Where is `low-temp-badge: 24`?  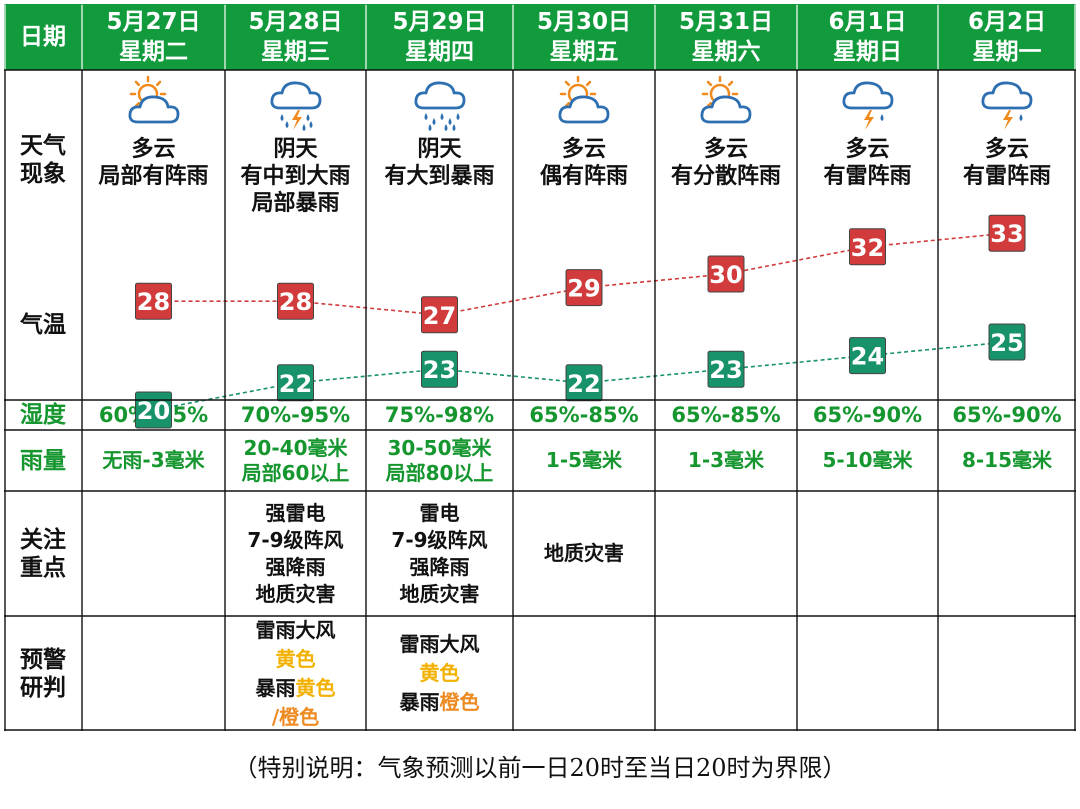
low-temp-badge: 24 is located at coordinates (867, 356).